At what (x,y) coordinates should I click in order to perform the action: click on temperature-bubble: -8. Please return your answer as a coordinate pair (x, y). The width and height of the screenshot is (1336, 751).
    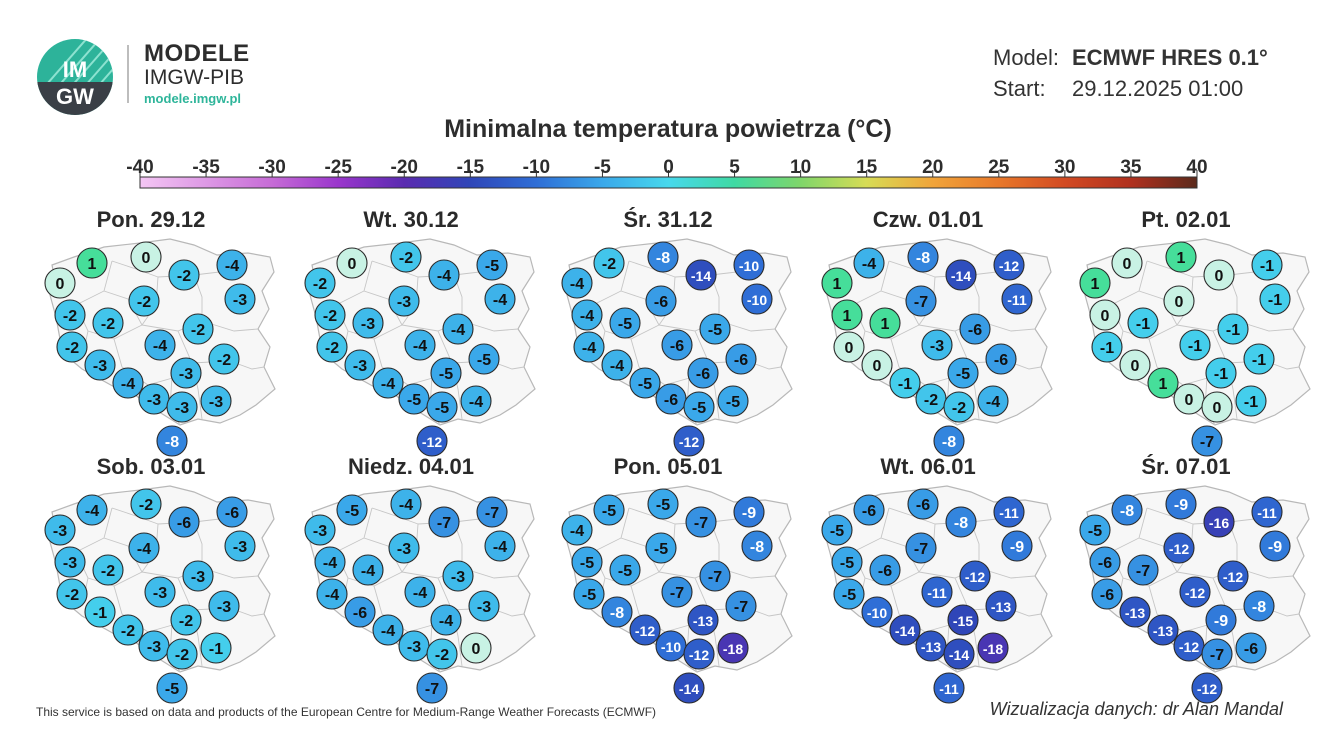
    Looking at the image, I should click on (757, 546).